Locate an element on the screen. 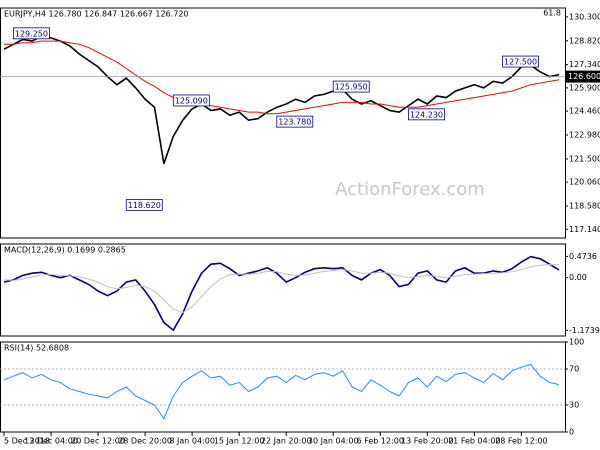  last-price-label: 126.600 is located at coordinates (584, 76).